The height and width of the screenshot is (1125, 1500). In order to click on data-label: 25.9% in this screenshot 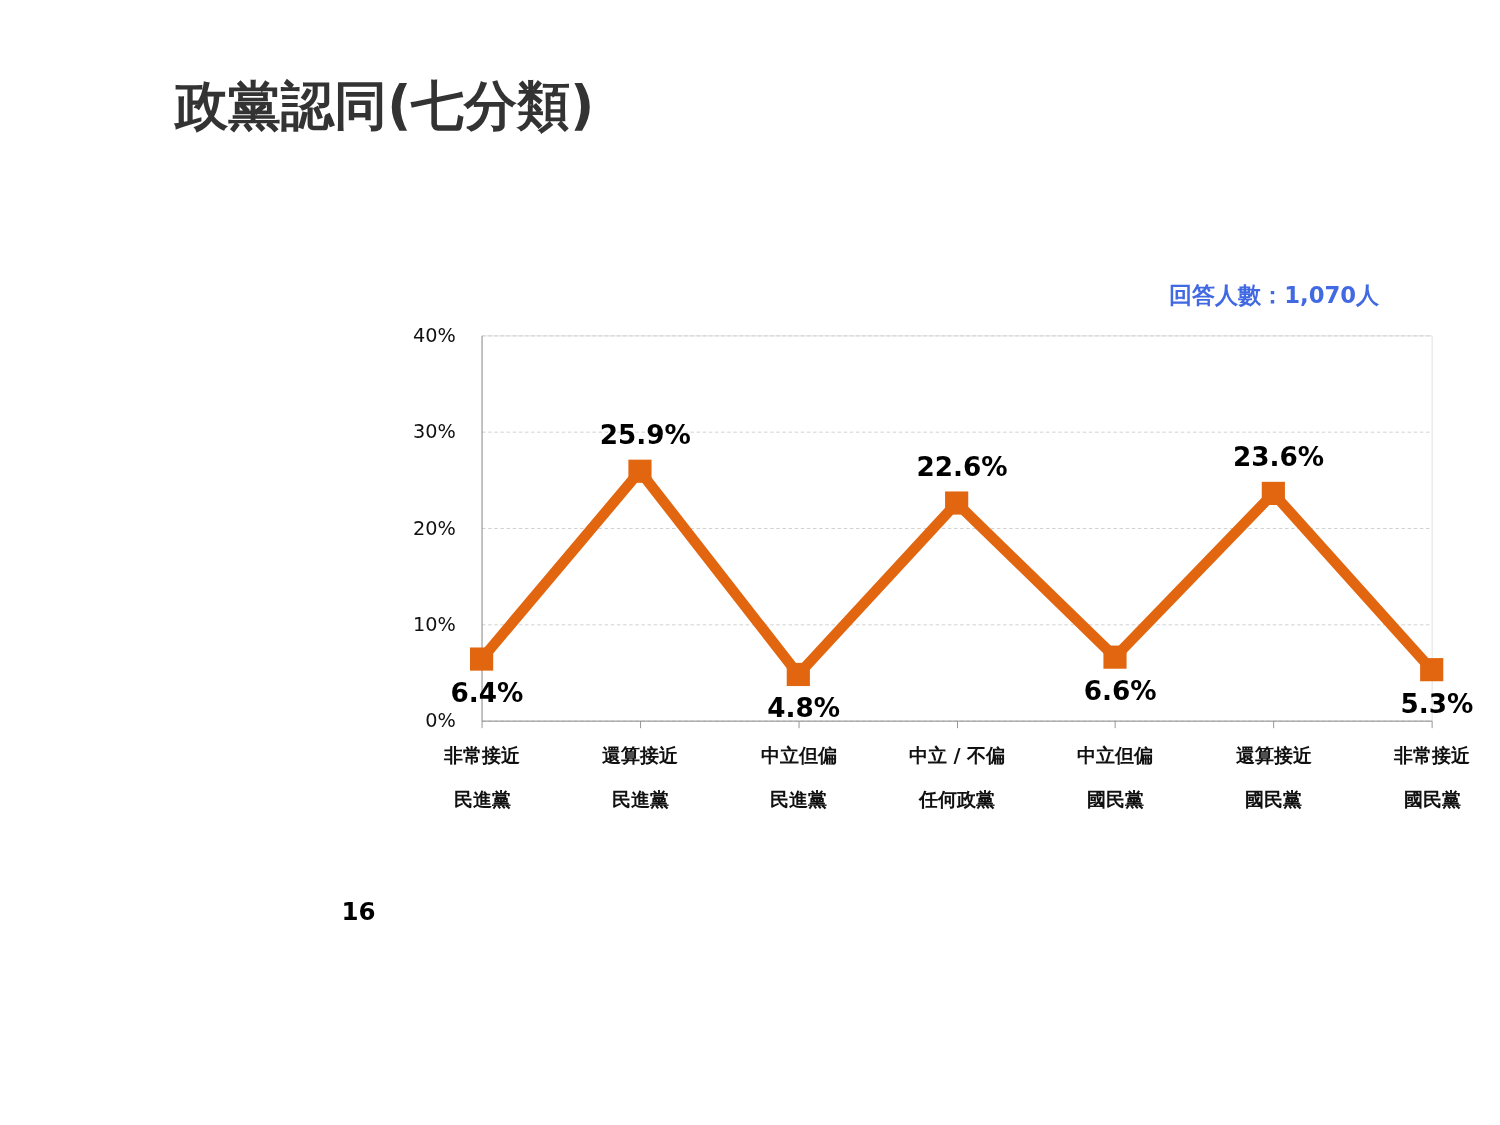, I will do `click(645, 435)`.